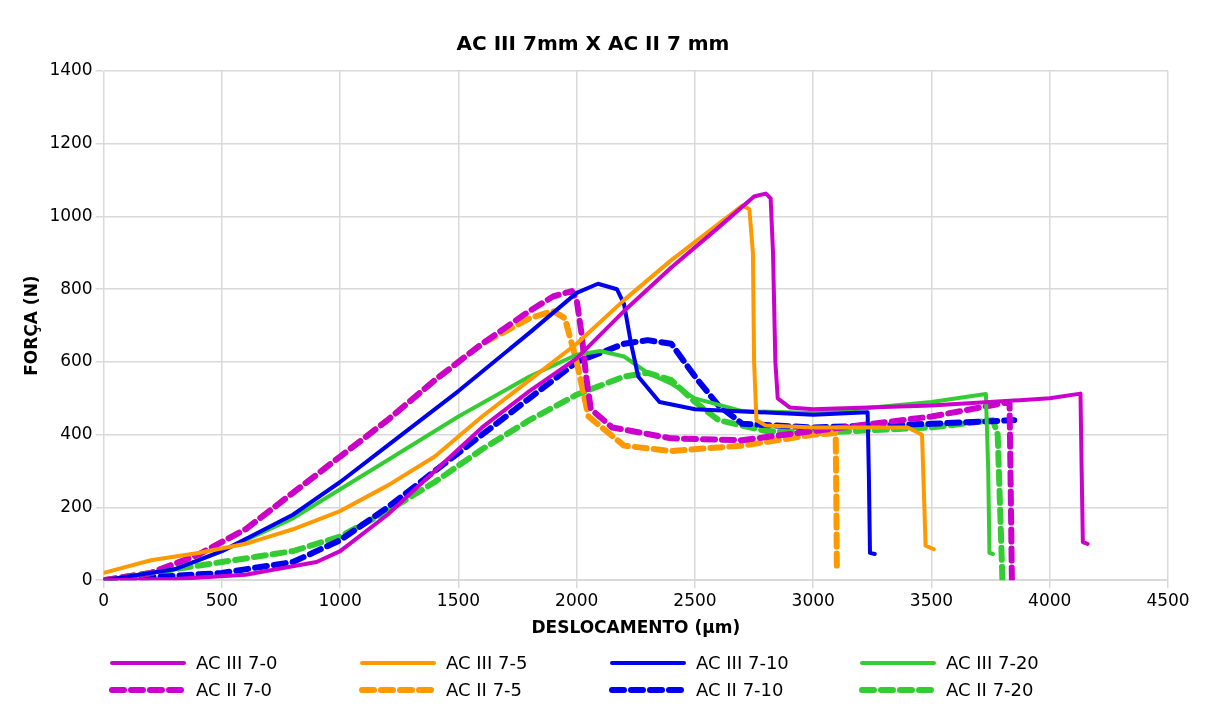  Describe the element at coordinates (76, 505) in the screenshot. I see `y-tick-label: 200` at that location.